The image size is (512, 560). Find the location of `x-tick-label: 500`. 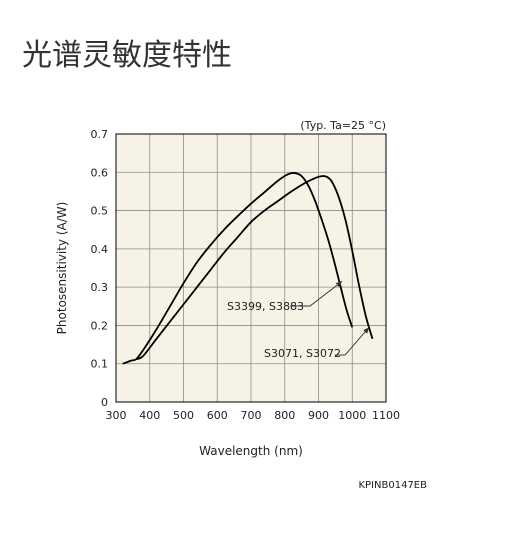

x-tick-label: 500 is located at coordinates (183, 415).